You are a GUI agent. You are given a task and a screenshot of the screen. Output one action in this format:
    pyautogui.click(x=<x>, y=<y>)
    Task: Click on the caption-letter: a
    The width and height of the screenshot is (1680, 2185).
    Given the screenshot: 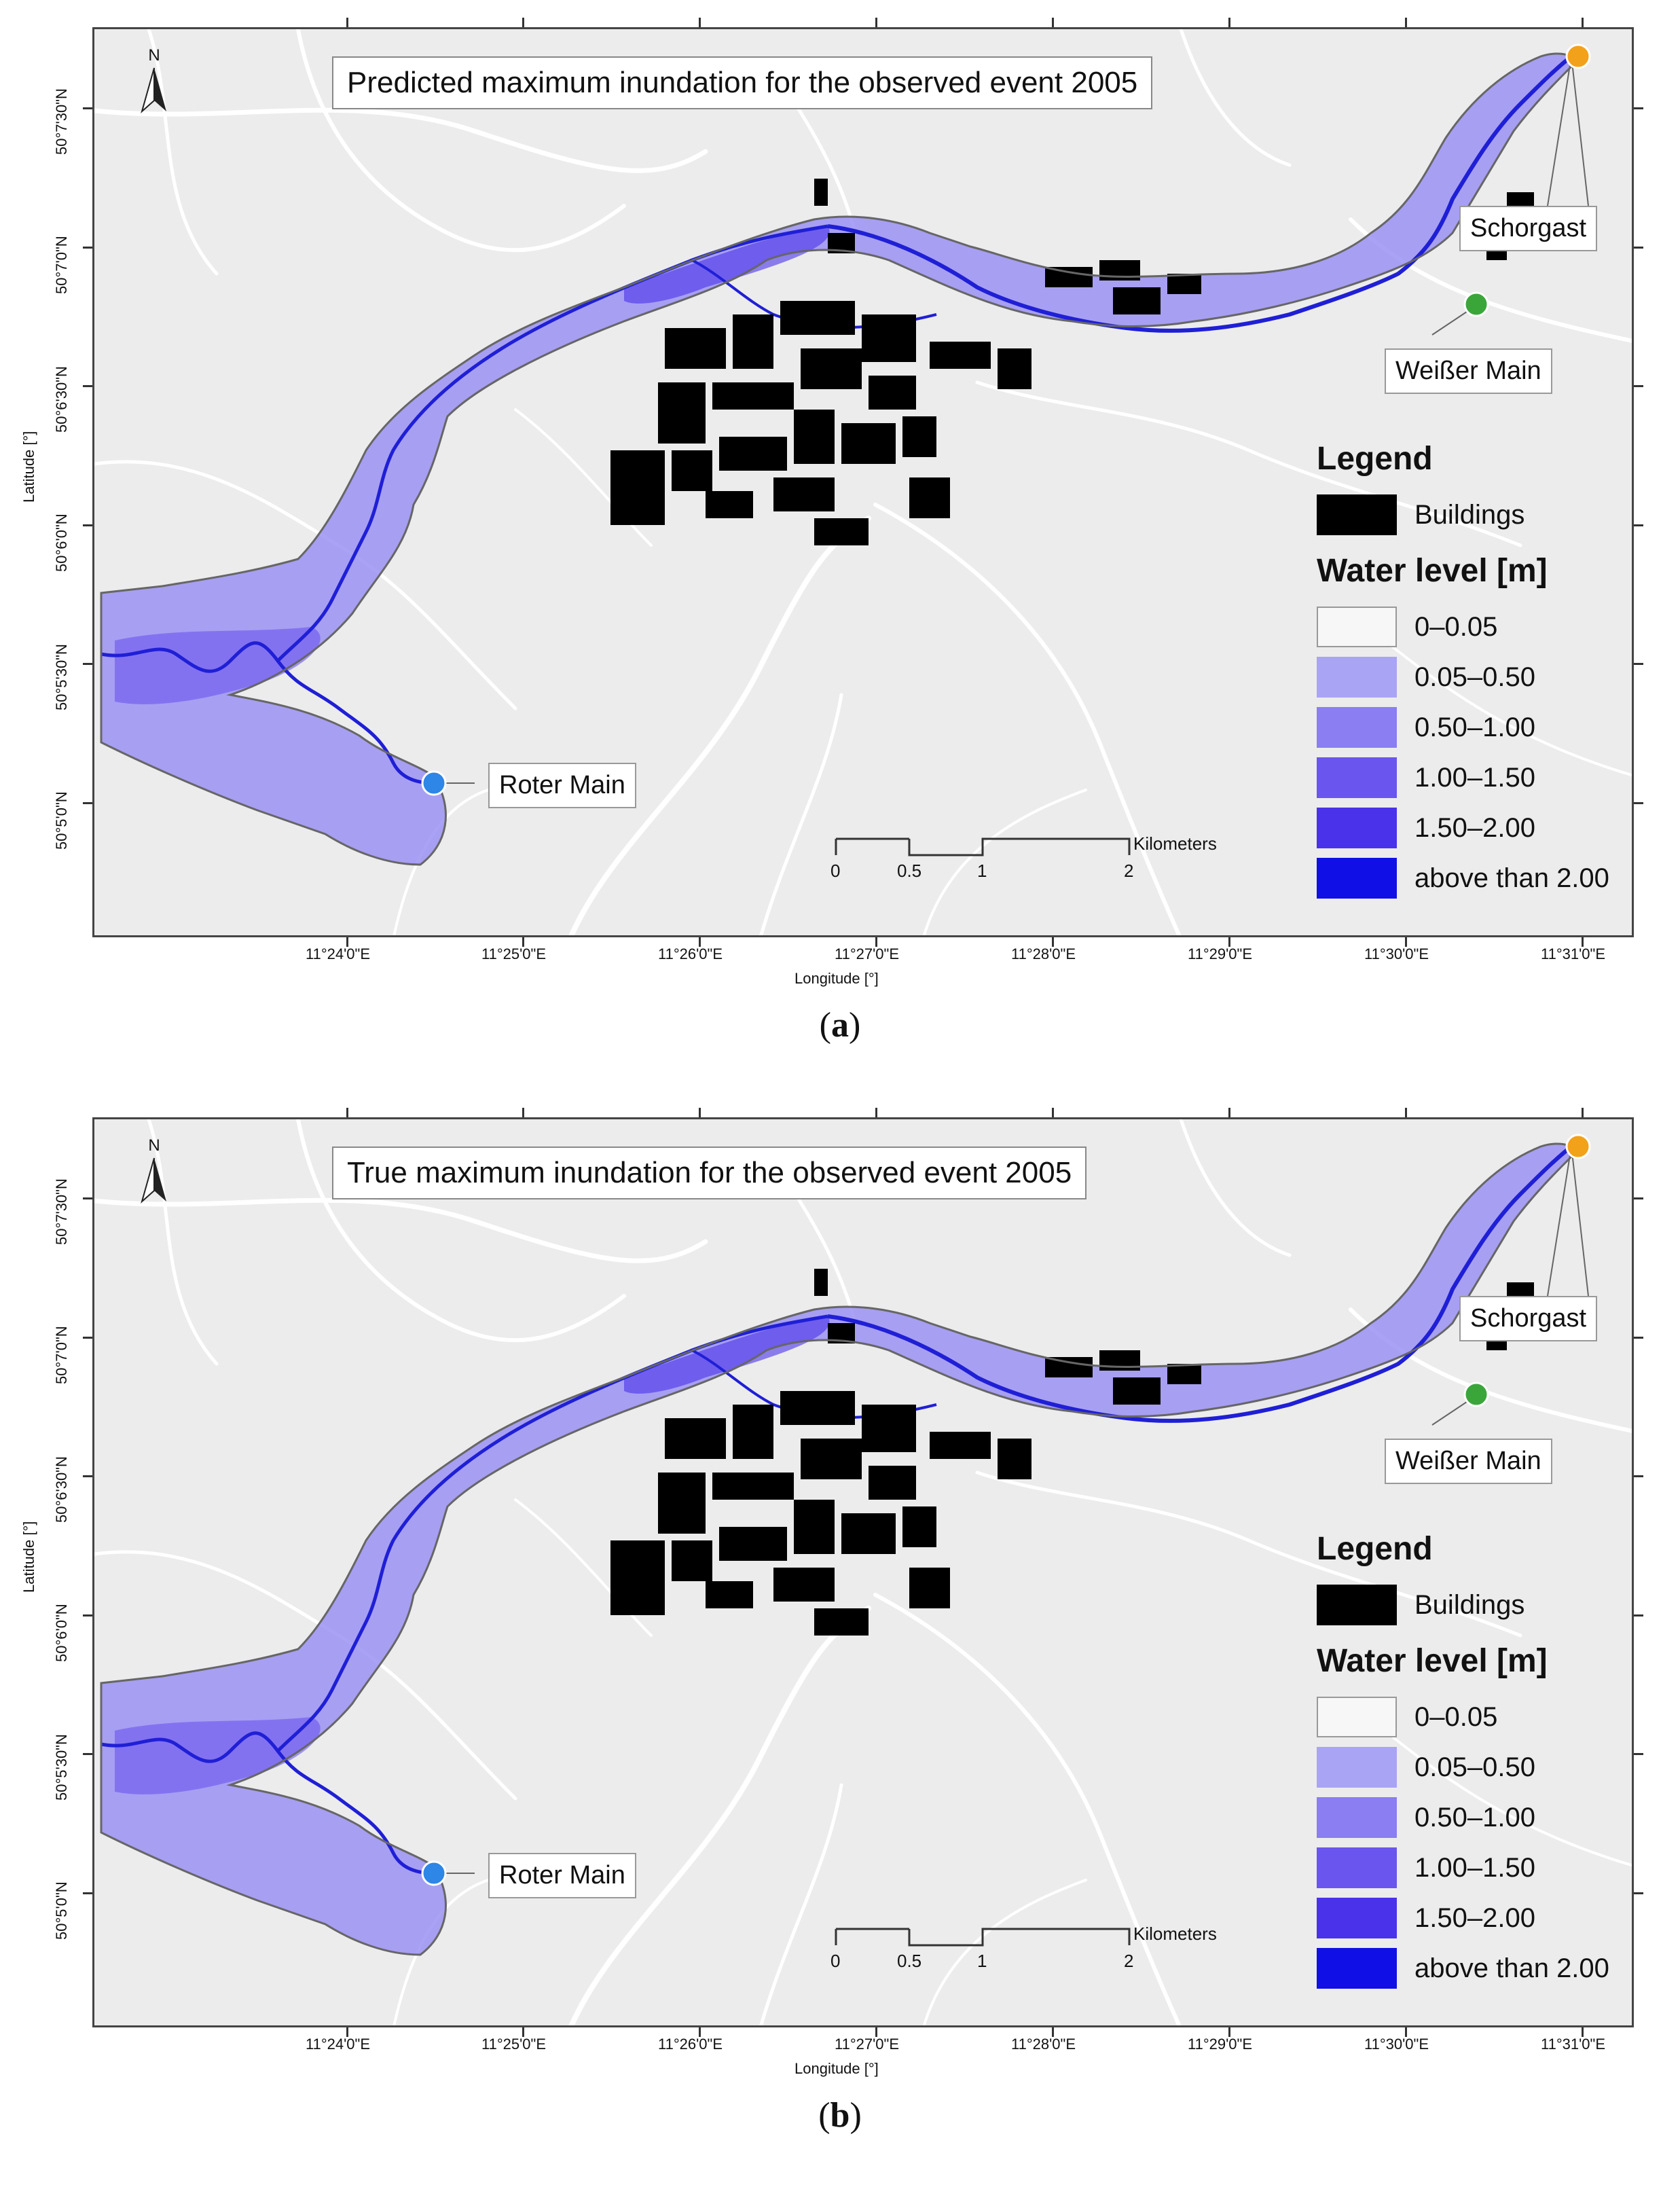 What is the action you would take?
    pyautogui.click(x=840, y=1025)
    